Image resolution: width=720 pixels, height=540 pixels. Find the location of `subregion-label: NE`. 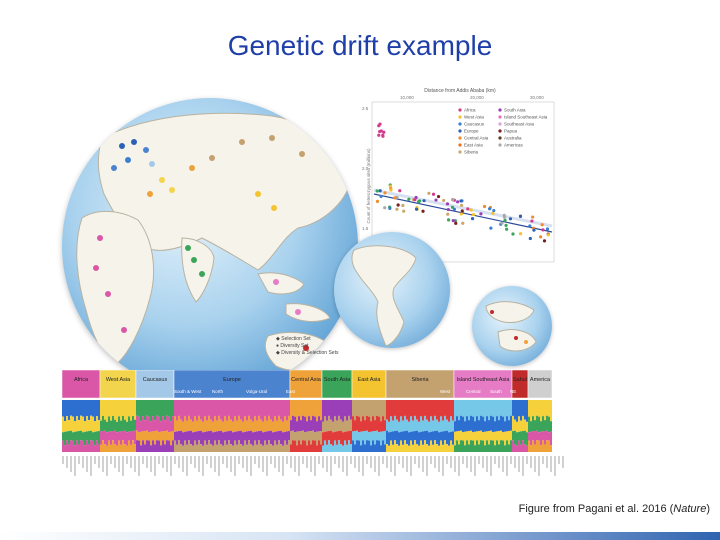

subregion-label: NE is located at coordinates (513, 391).